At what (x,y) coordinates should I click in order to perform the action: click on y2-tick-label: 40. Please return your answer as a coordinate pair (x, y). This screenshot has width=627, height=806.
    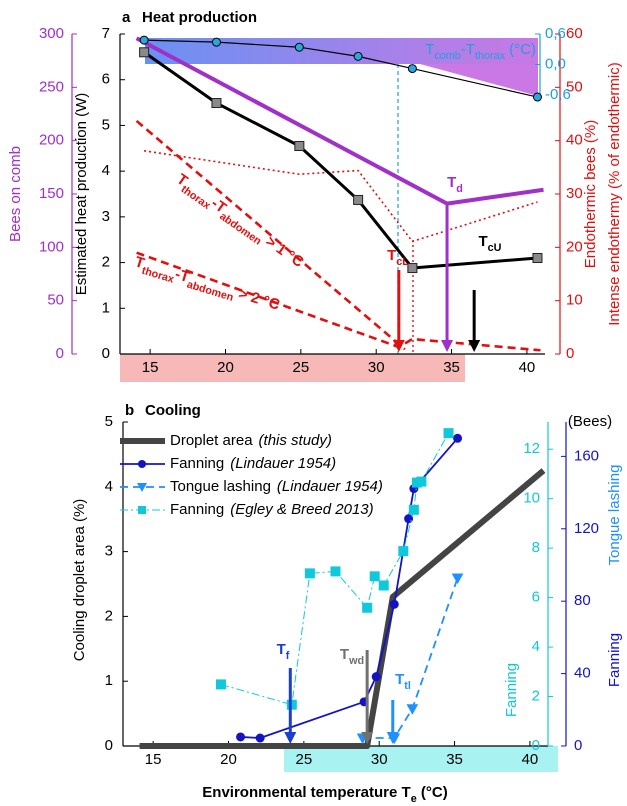
    Looking at the image, I should click on (582, 673).